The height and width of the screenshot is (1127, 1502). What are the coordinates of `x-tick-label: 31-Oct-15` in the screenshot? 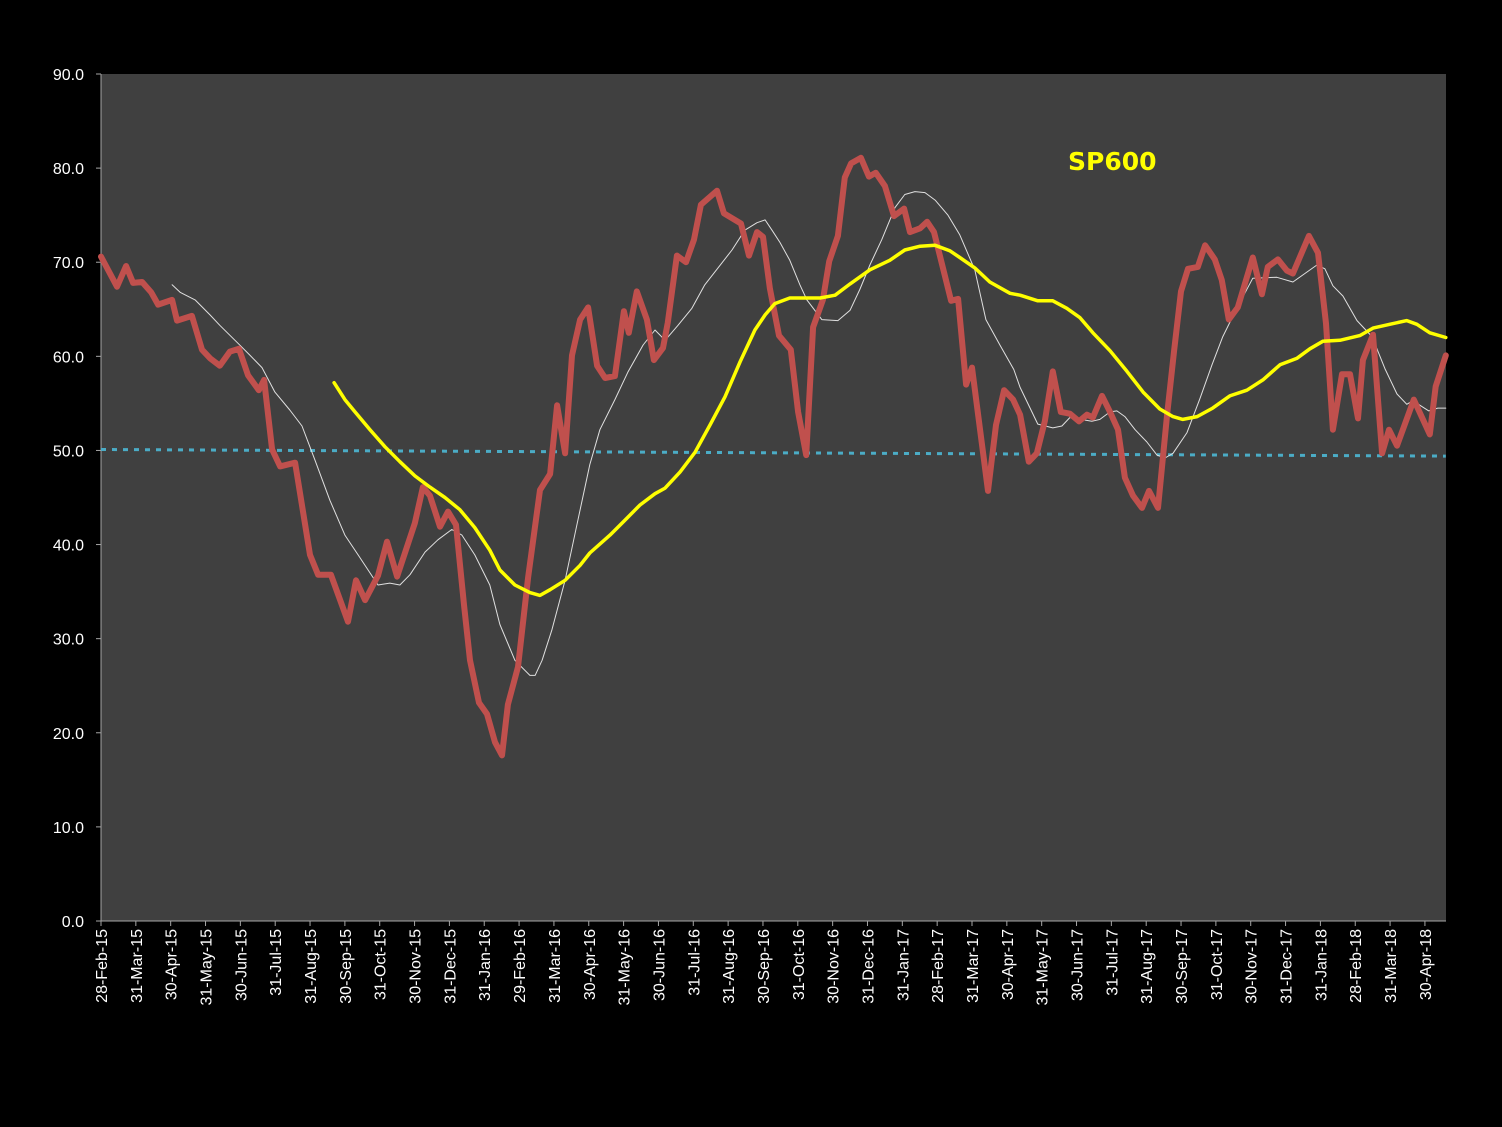 It's located at (381, 964).